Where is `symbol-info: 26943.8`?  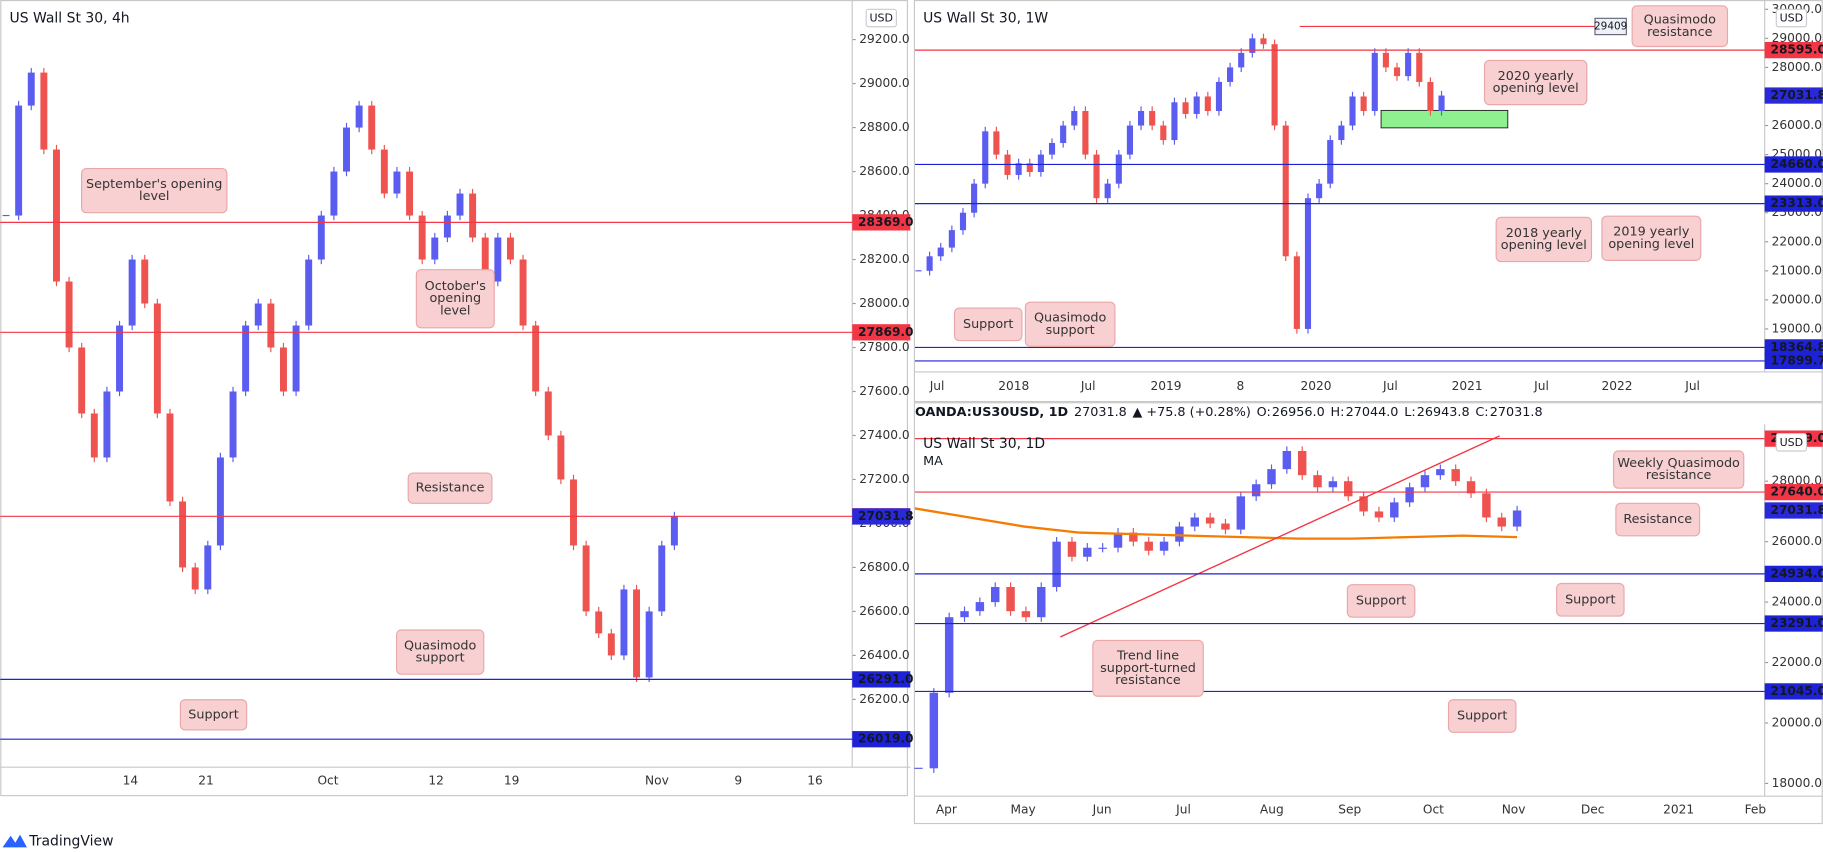 symbol-info: 26943.8 is located at coordinates (1443, 412).